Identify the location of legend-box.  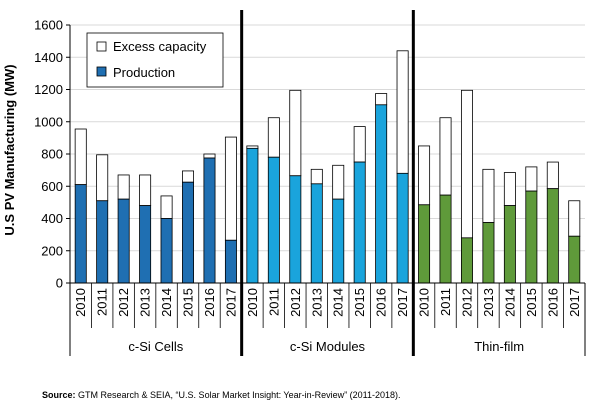
(155, 60).